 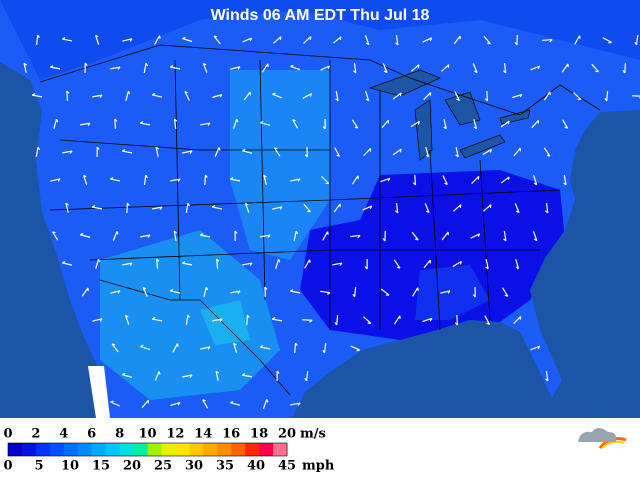 What do you see at coordinates (313, 434) in the screenshot?
I see `legend-unit: m/s` at bounding box center [313, 434].